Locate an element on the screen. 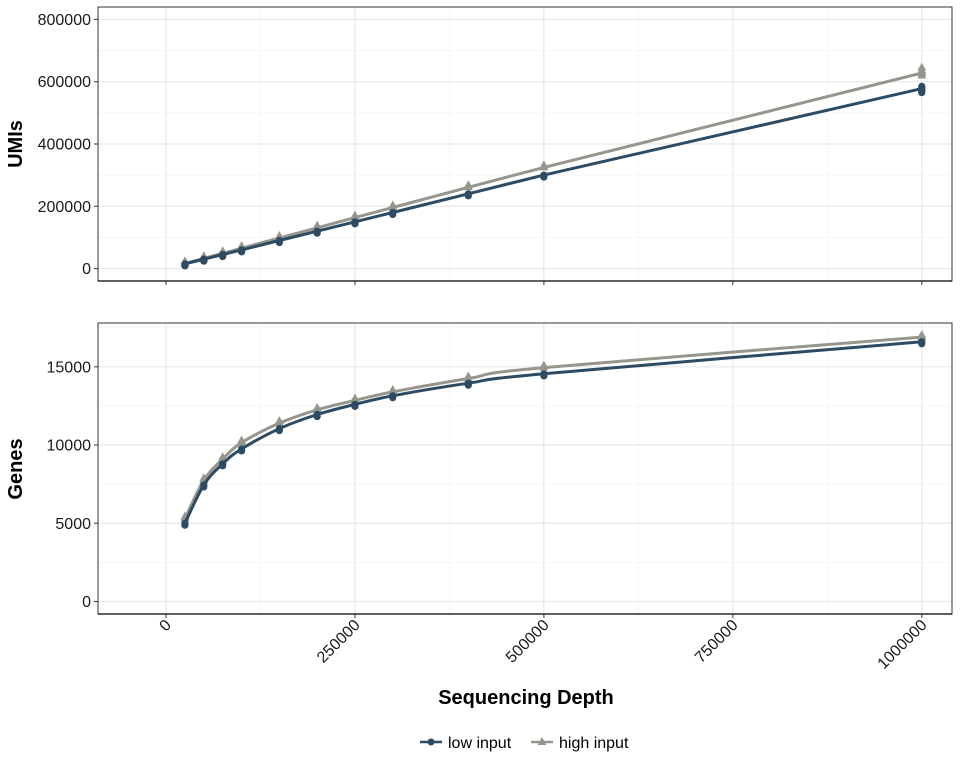 This screenshot has height=768, width=960. legend-low-swatch-marker is located at coordinates (431, 742).